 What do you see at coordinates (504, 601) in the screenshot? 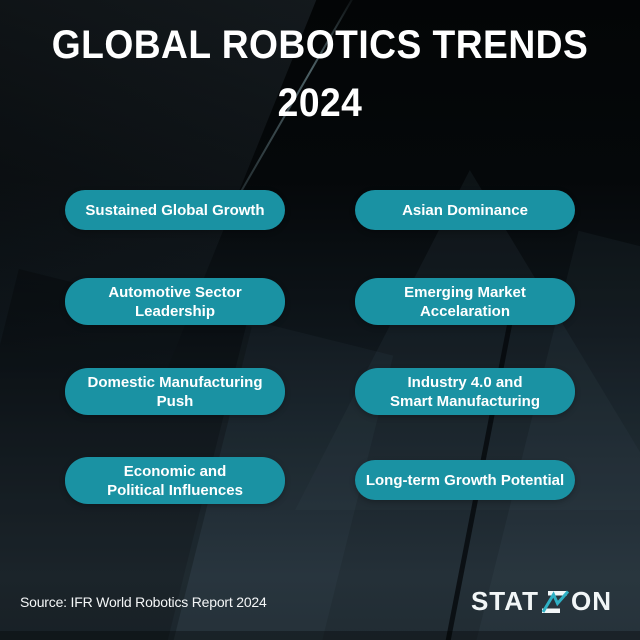
I see `statzon-logo-text-left: STAT` at bounding box center [504, 601].